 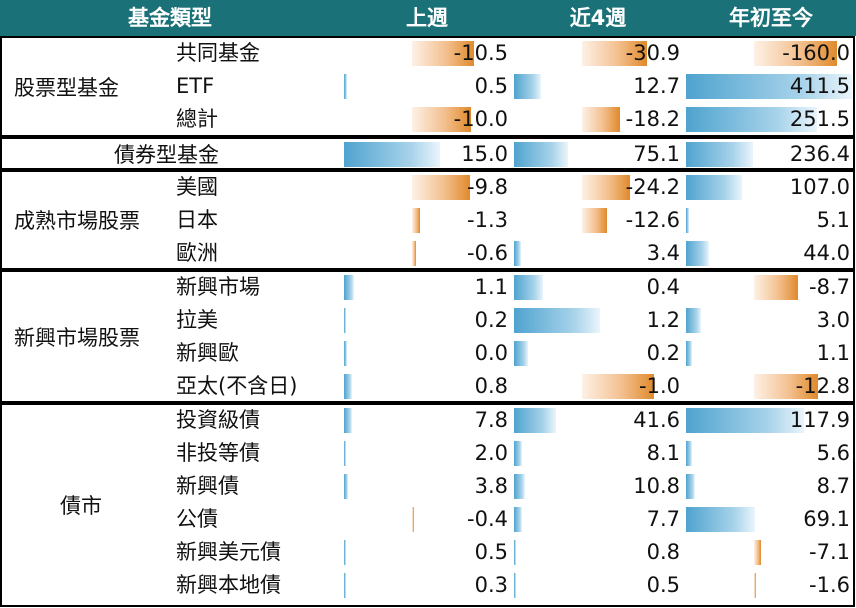 I want to click on row-label: 投資級債, so click(x=218, y=420).